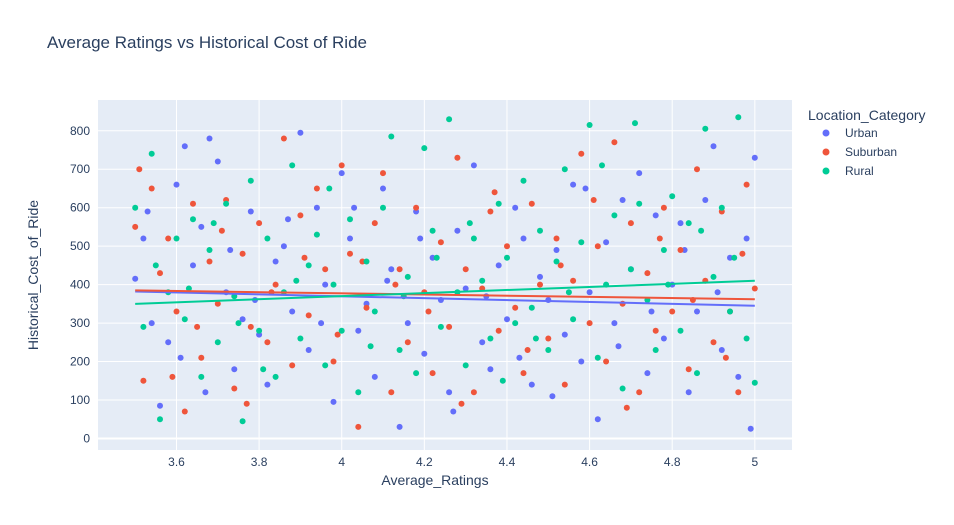  What do you see at coordinates (80, 285) in the screenshot?
I see `y-tick-label: 400` at bounding box center [80, 285].